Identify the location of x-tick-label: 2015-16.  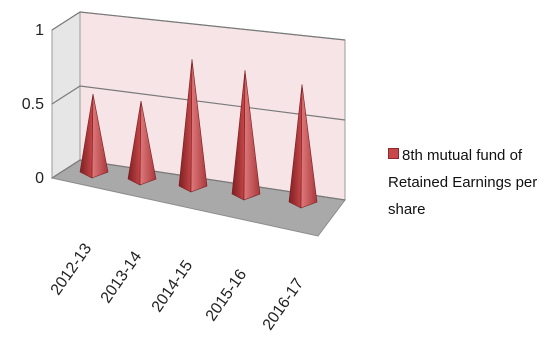
(227, 295).